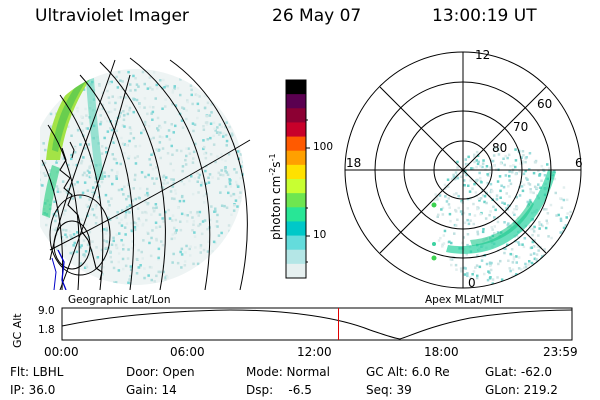 The height and width of the screenshot is (400, 600). What do you see at coordinates (112, 16) in the screenshot?
I see `instrument-title: Ultraviolet Imager` at bounding box center [112, 16].